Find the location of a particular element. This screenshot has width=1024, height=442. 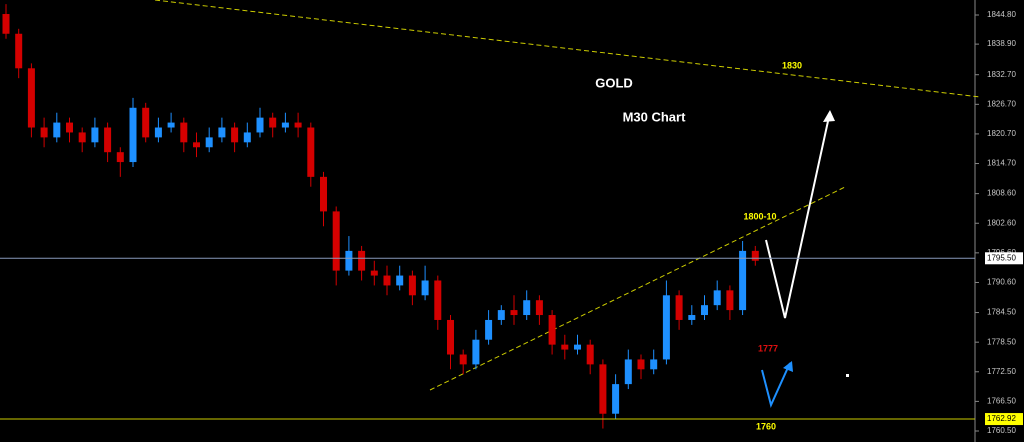

y-tick-label: 1790.60 is located at coordinates (1001, 282).